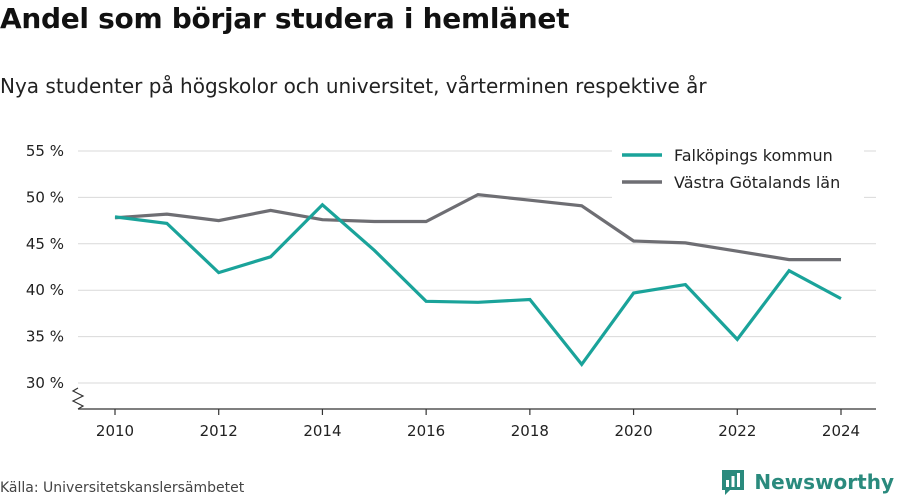 The height and width of the screenshot is (500, 900). I want to click on chart-title: Andel som börjar studera i hemlänet, so click(285, 18).